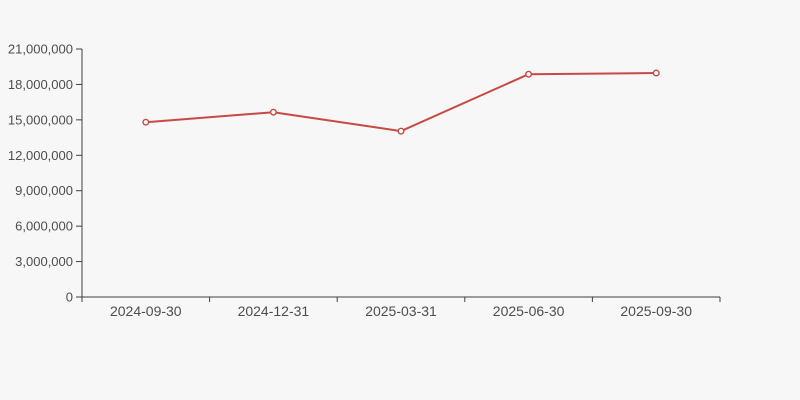 This screenshot has width=800, height=400. I want to click on x-axis-label: 2025-06-30, so click(529, 311).